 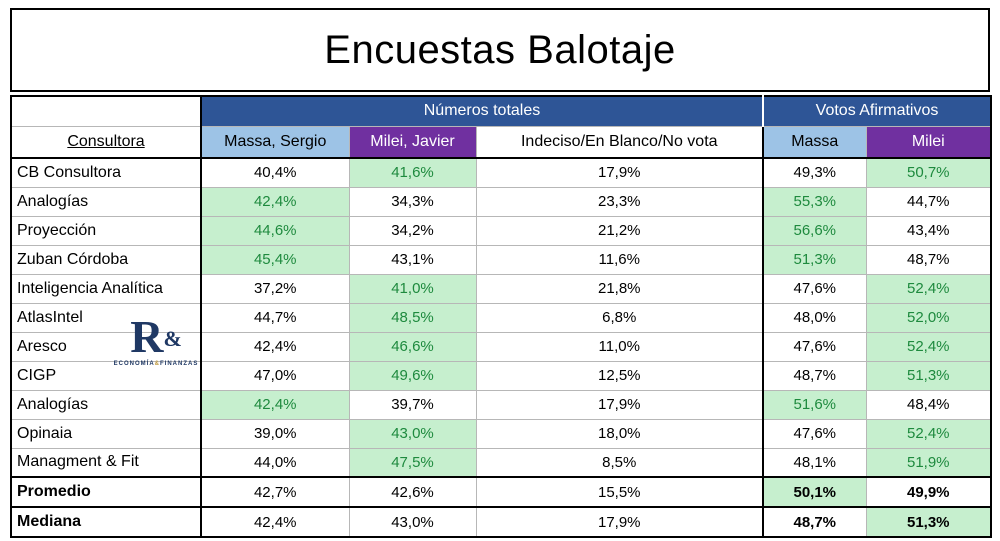 What do you see at coordinates (814, 172) in the screenshot?
I see `value-cell: 49,3%` at bounding box center [814, 172].